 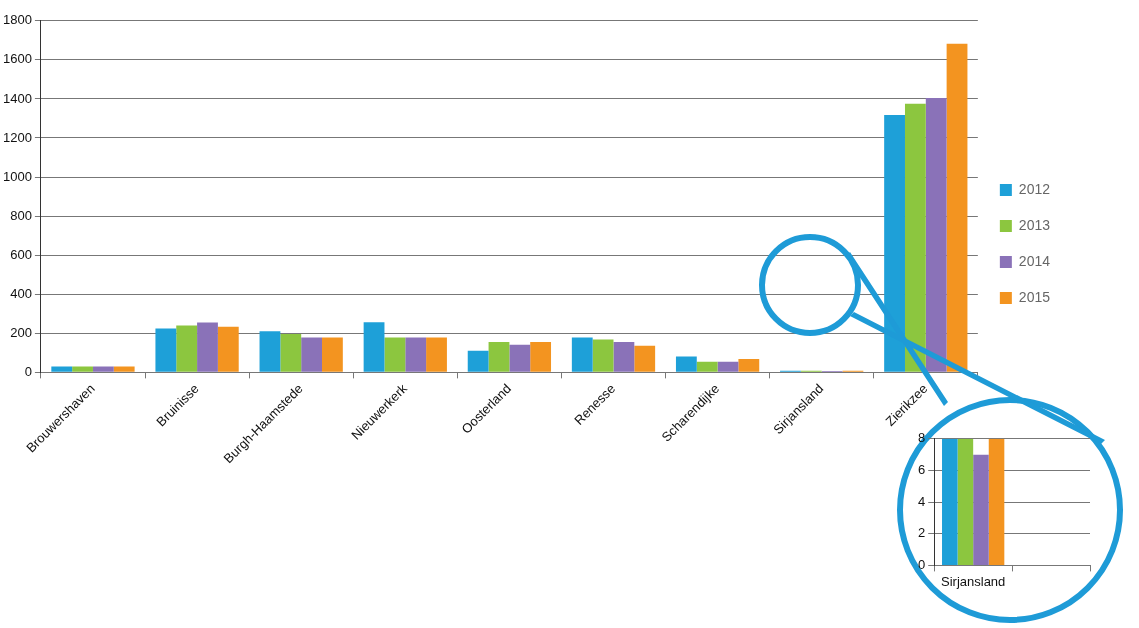 What do you see at coordinates (973, 581) in the screenshot?
I see `x-tick-label: Sirjansland` at bounding box center [973, 581].